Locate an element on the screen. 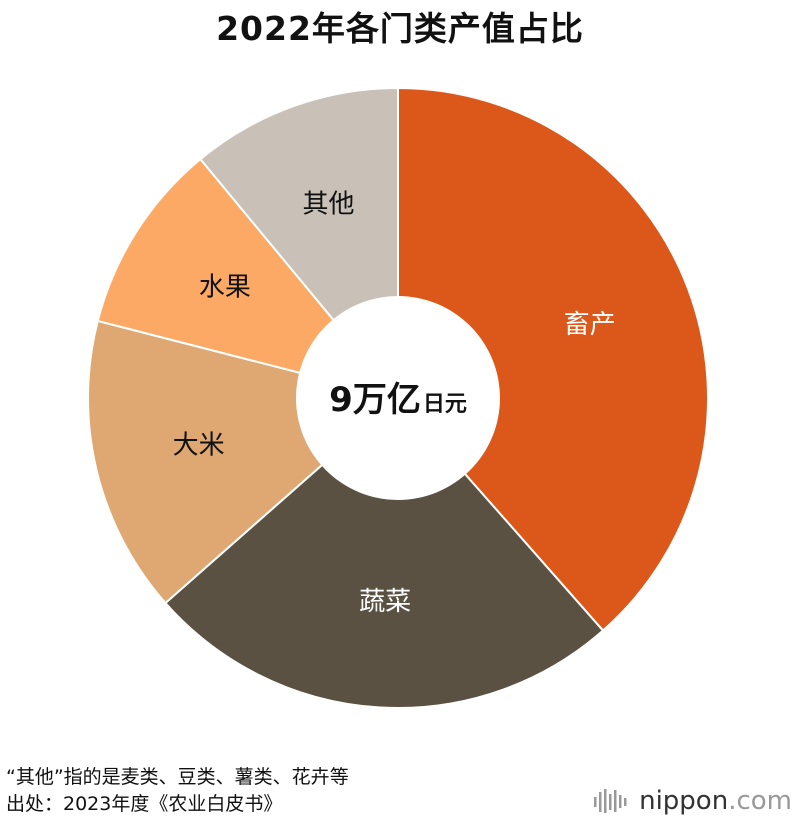 This screenshot has width=800, height=828. footnote-definition: “其他”指的是麦类、豆类、薯类、花卉等 is located at coordinates (177, 777).